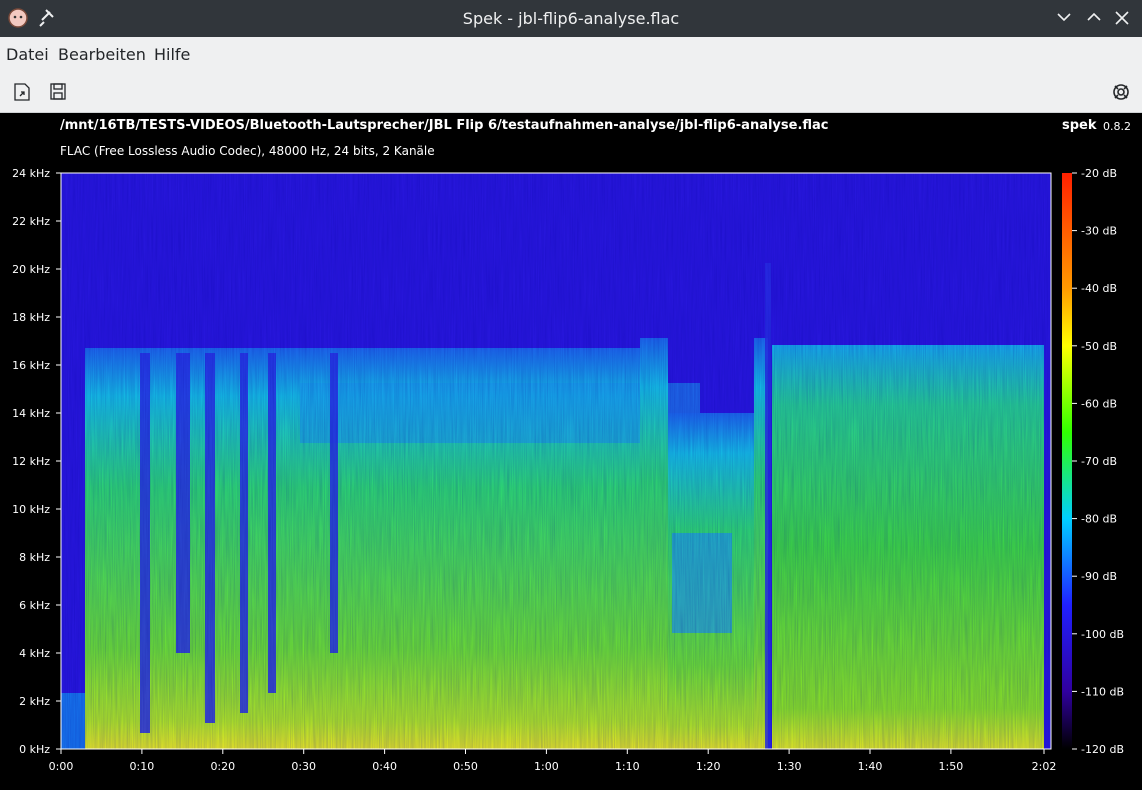  Describe the element at coordinates (1117, 126) in the screenshot. I see `app-version: 0.8.2` at that location.